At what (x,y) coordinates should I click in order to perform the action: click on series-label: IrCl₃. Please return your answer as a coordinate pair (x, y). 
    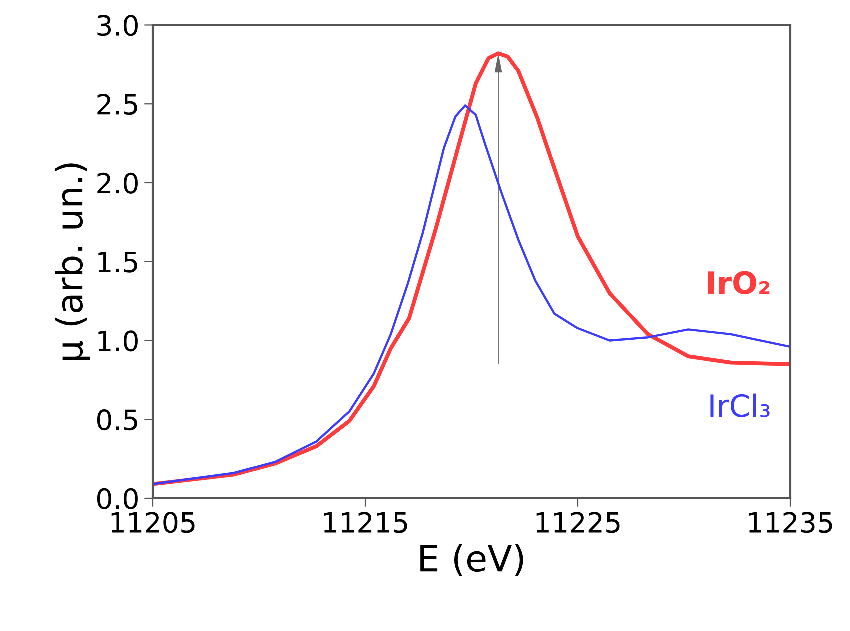
    Looking at the image, I should click on (740, 406).